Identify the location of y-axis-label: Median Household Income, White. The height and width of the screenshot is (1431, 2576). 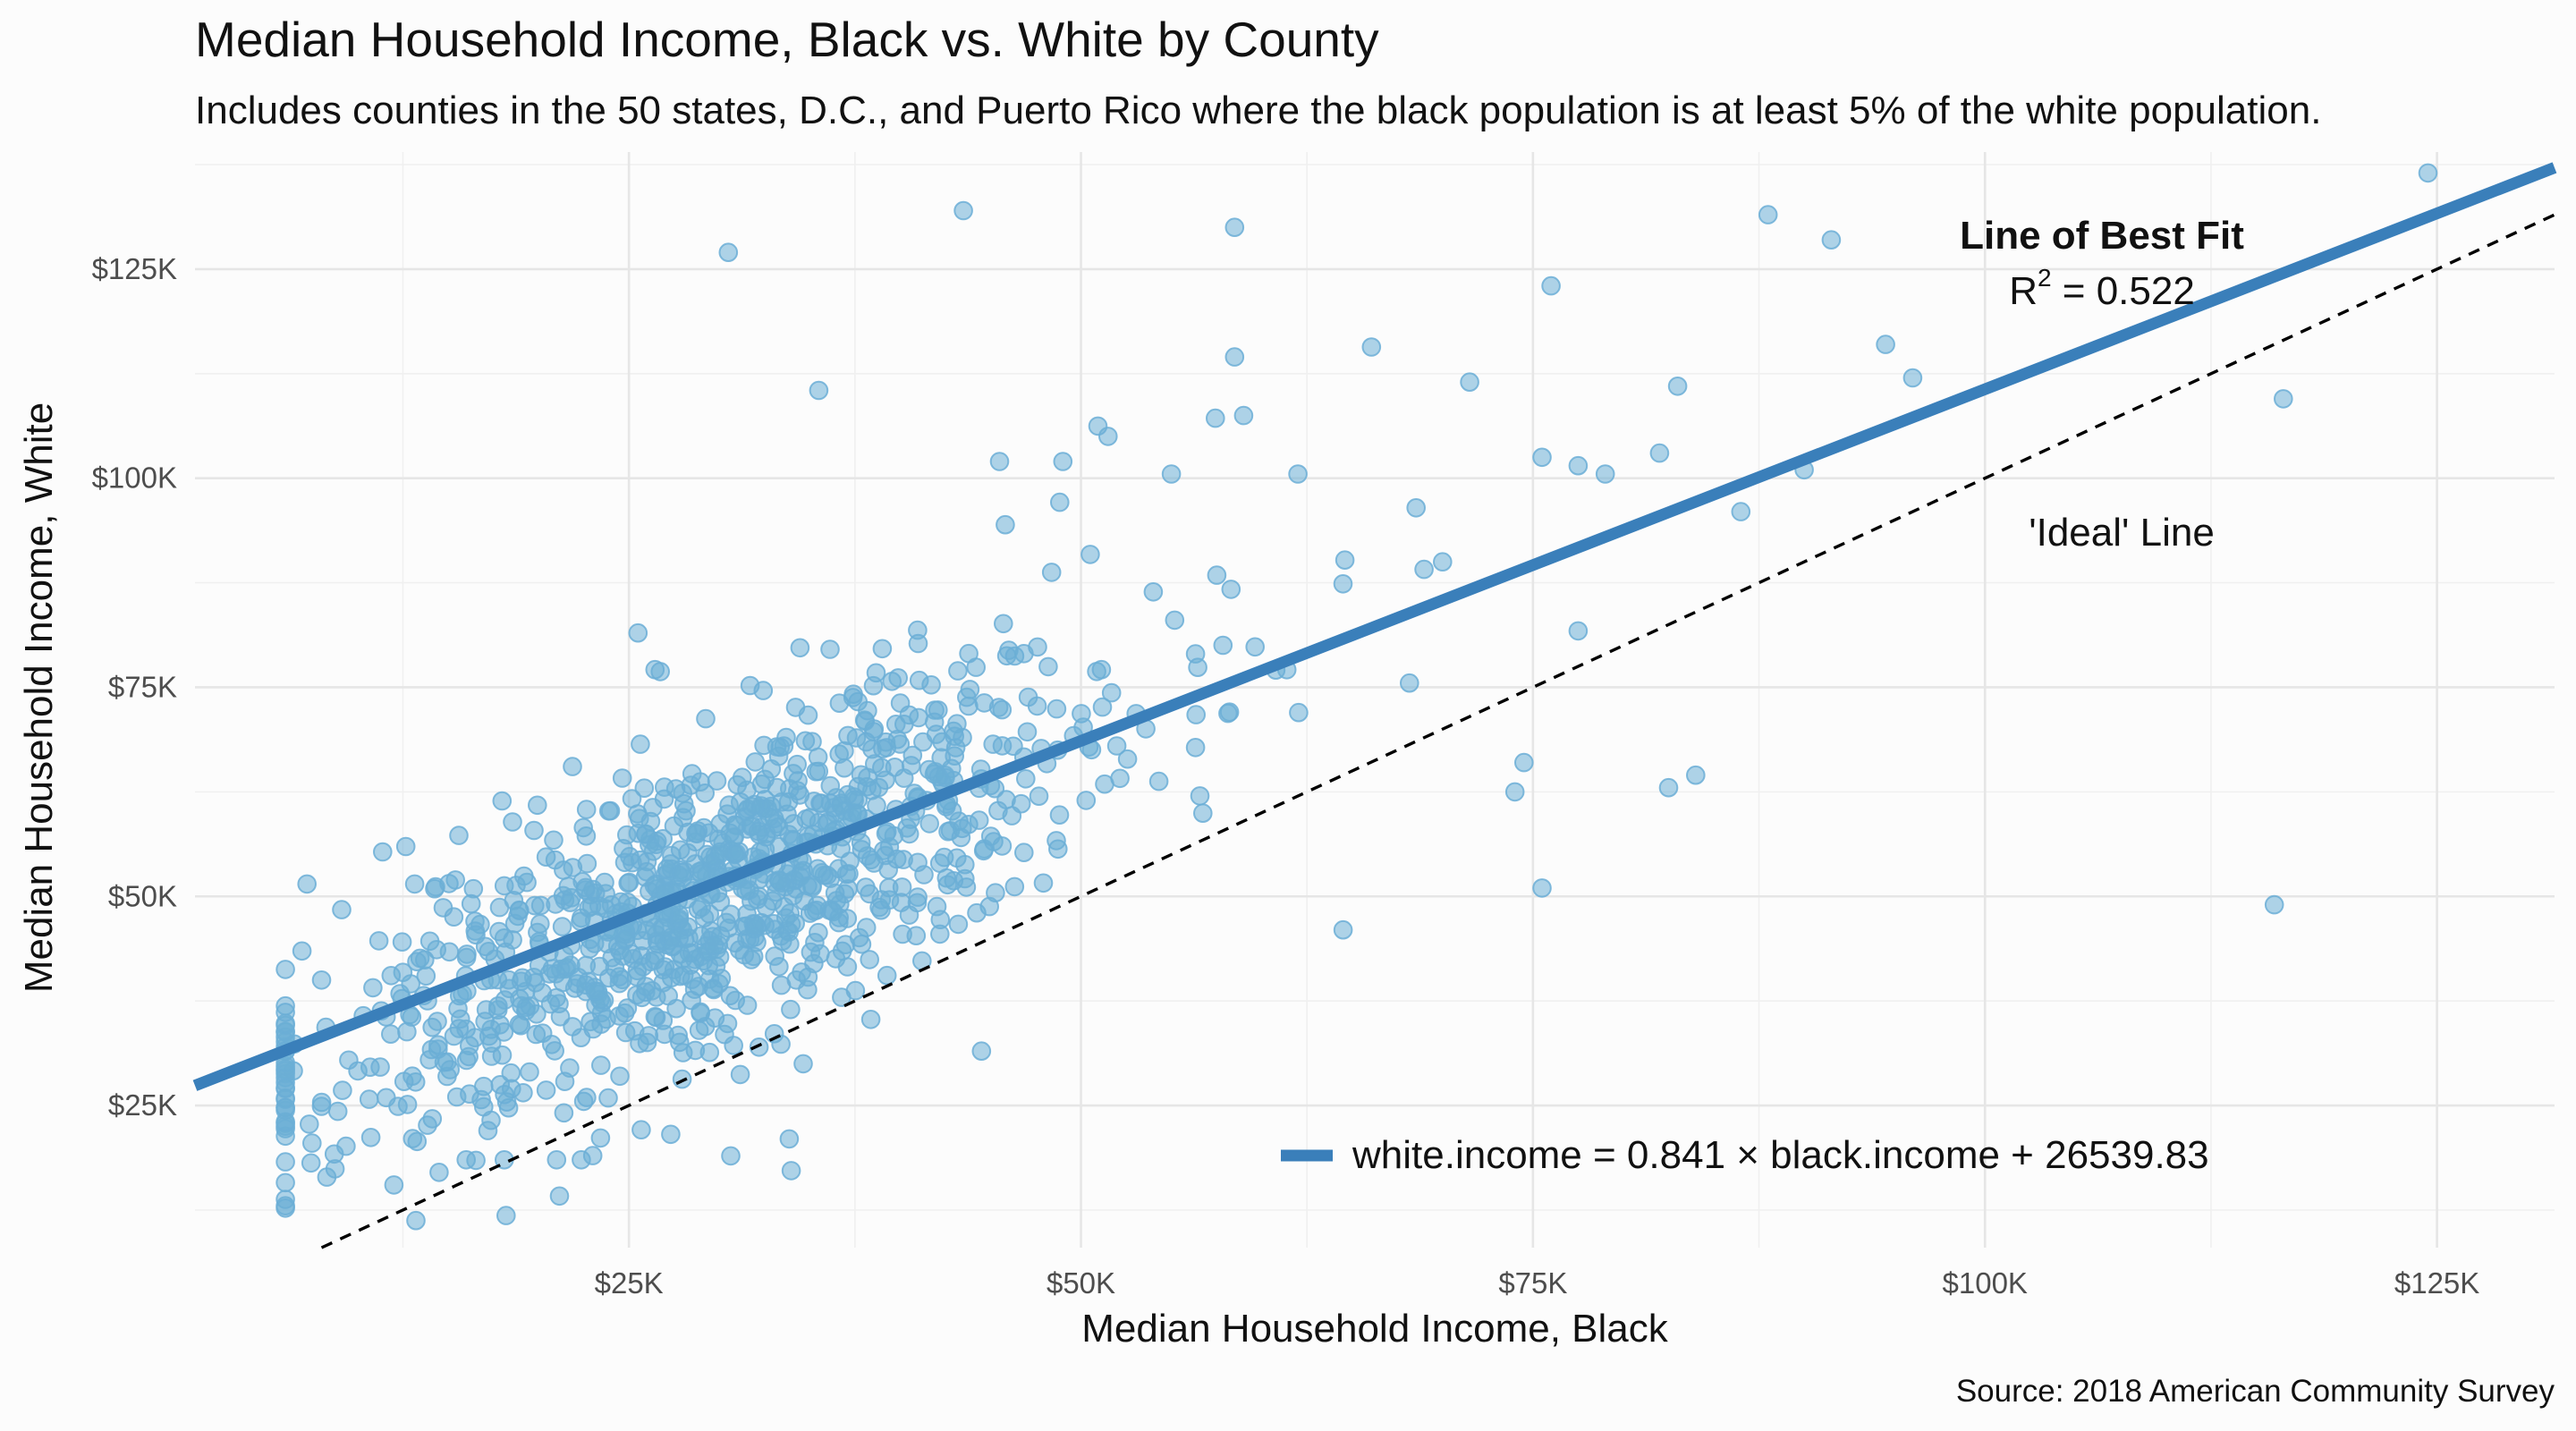
(39, 697).